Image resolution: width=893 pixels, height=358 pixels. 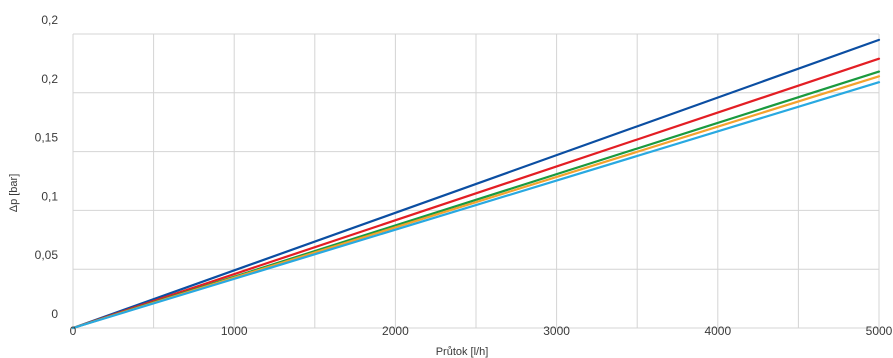 What do you see at coordinates (462, 352) in the screenshot?
I see `x-axis-title: Průtok [l/h]` at bounding box center [462, 352].